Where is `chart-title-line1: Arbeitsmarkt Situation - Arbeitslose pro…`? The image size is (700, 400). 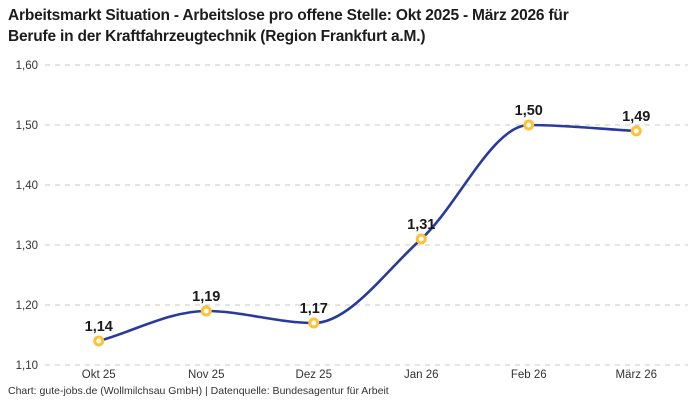 chart-title-line1: Arbeitsmarkt Situation - Arbeitslose pro… is located at coordinates (288, 15).